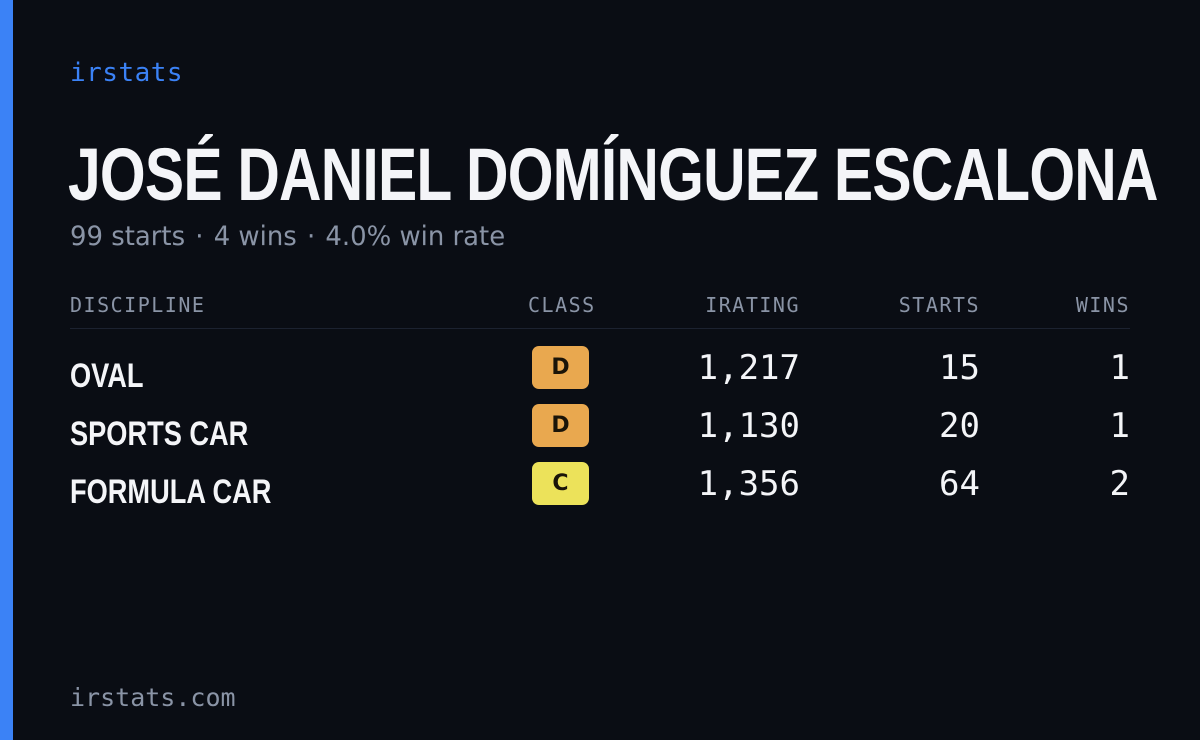  What do you see at coordinates (748, 426) in the screenshot?
I see `irating-value: 1,130` at bounding box center [748, 426].